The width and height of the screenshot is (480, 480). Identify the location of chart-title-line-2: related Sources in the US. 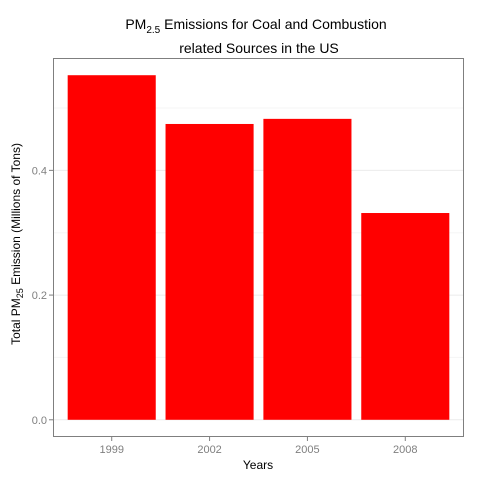
(259, 48).